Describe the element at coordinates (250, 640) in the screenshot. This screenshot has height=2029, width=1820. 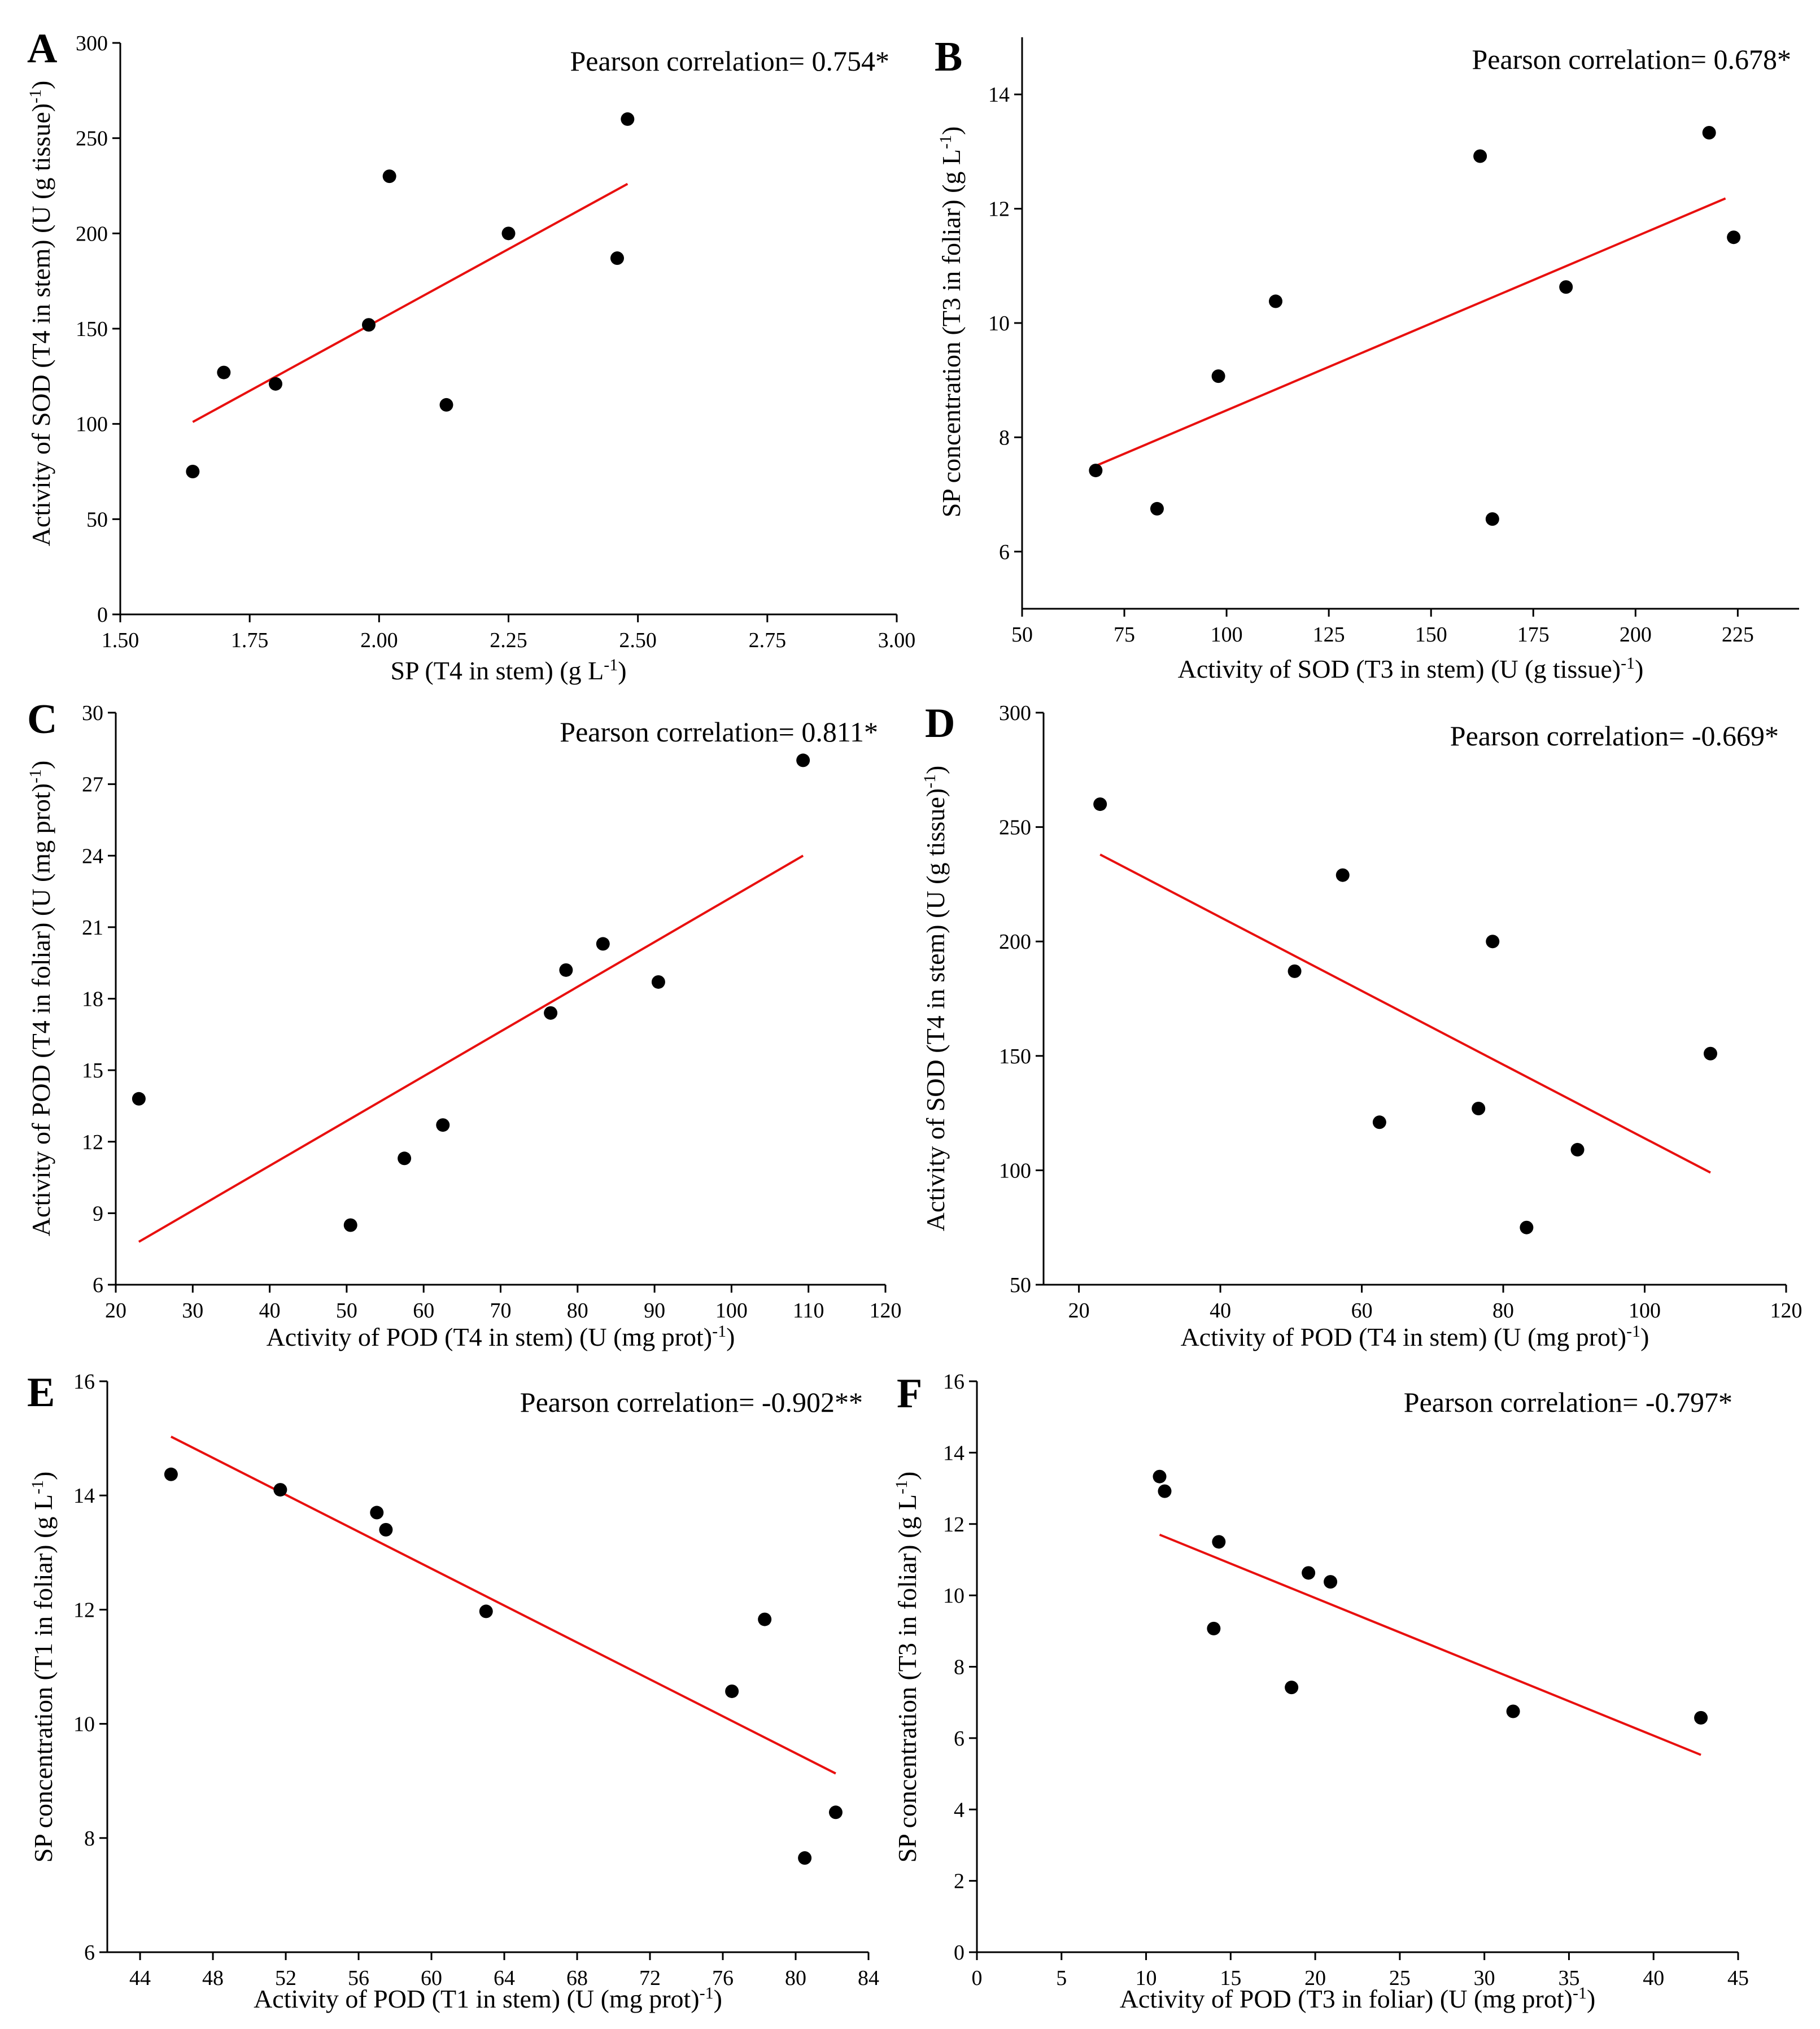
I see `x-tick-label: 1.75` at that location.